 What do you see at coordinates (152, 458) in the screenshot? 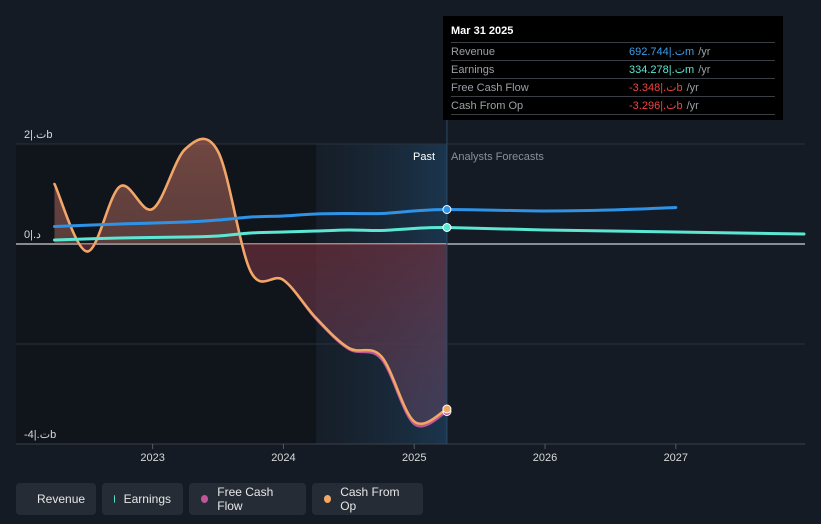
I see `x-tick-label: 2023` at bounding box center [152, 458].